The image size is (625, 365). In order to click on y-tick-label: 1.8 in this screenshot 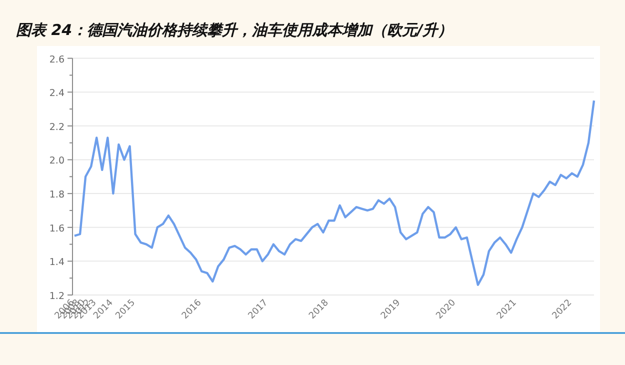, I will do `click(56, 195)`.